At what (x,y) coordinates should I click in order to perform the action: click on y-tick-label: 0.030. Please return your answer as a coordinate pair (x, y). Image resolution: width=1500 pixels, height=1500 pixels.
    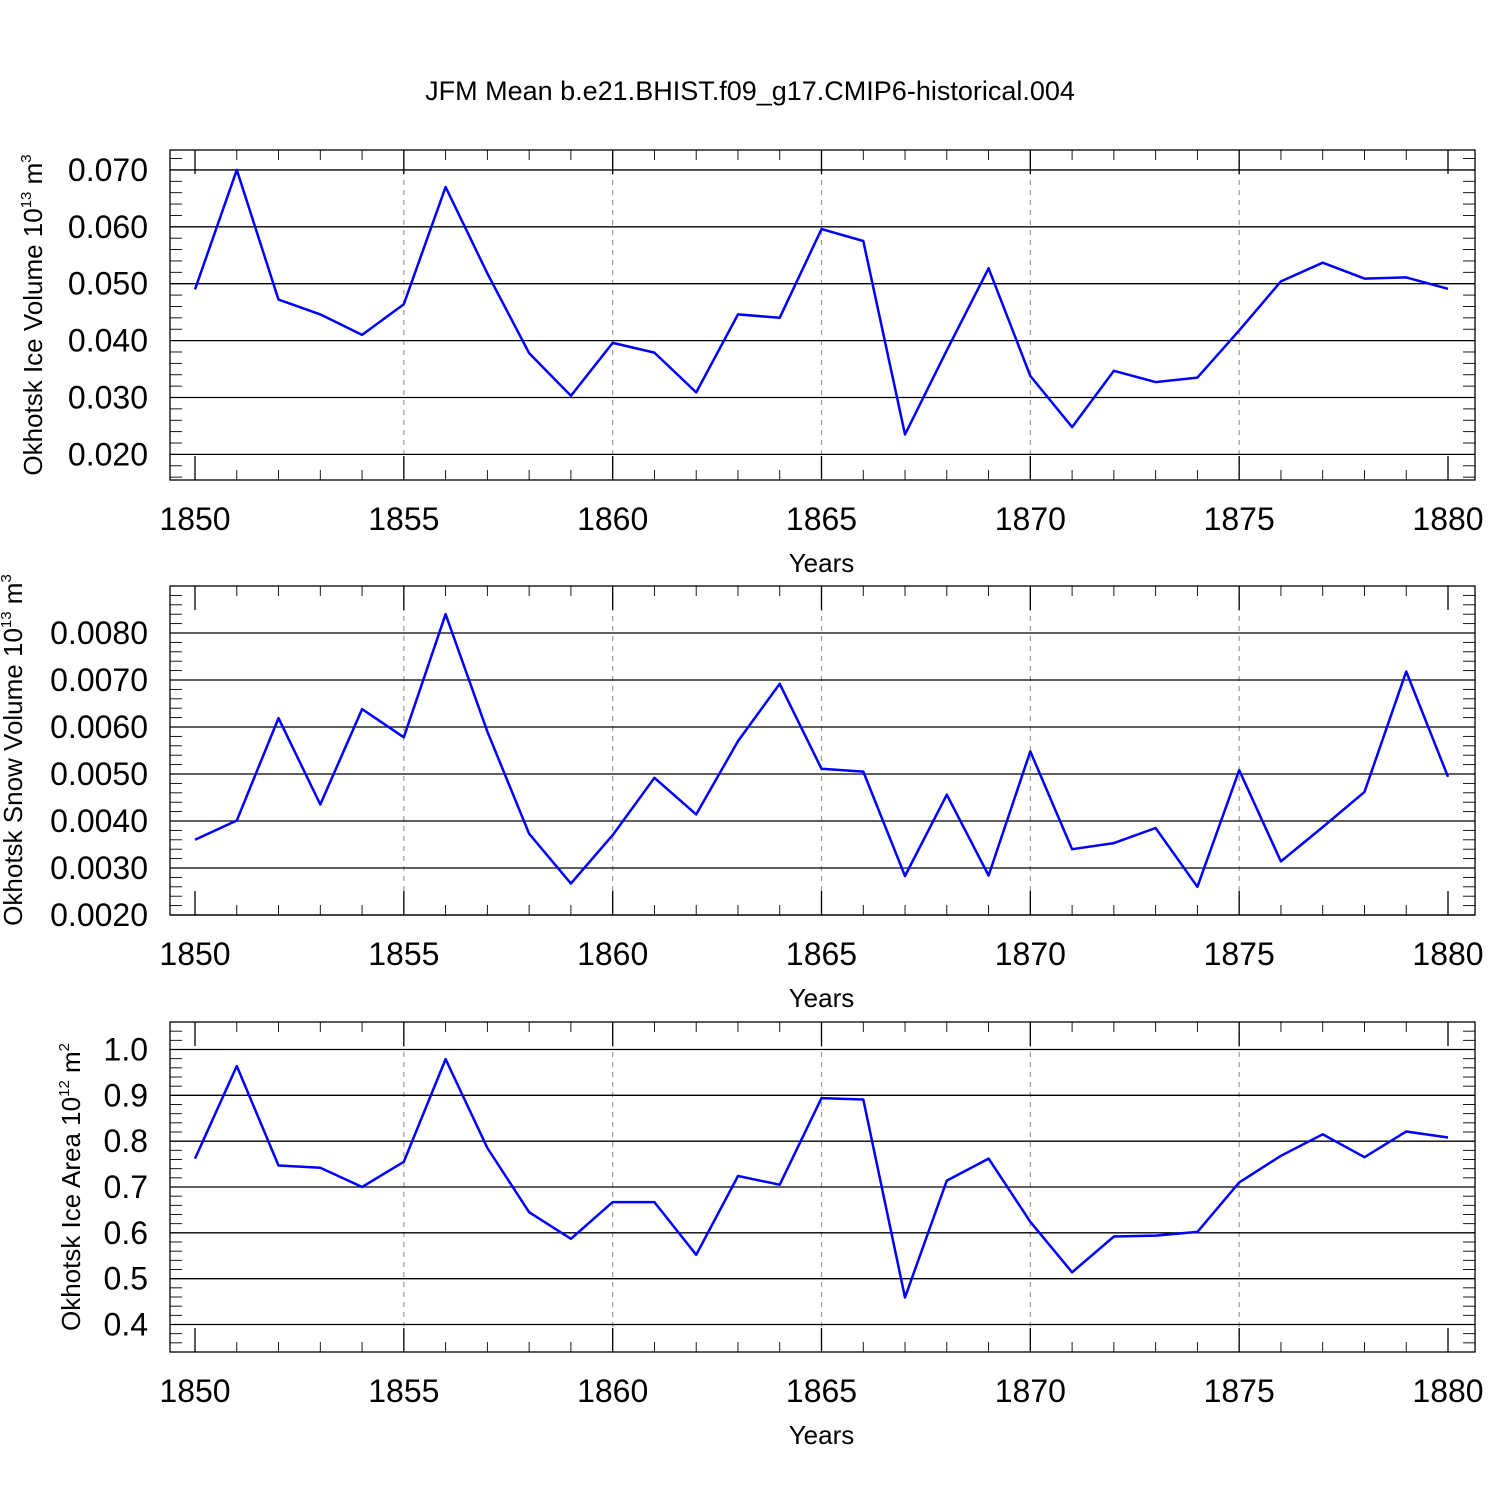
    Looking at the image, I should click on (108, 398).